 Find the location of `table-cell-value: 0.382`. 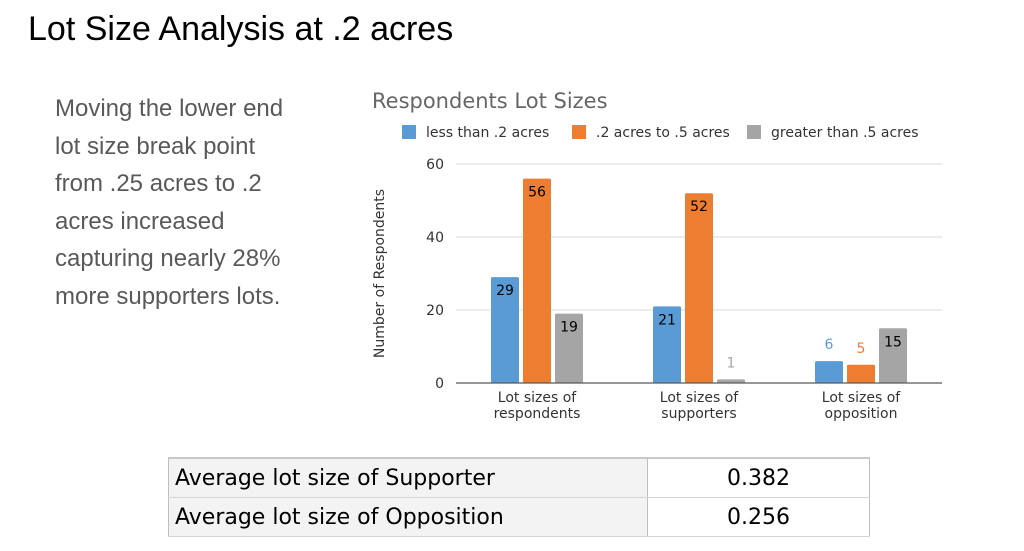

table-cell-value: 0.382 is located at coordinates (758, 477).